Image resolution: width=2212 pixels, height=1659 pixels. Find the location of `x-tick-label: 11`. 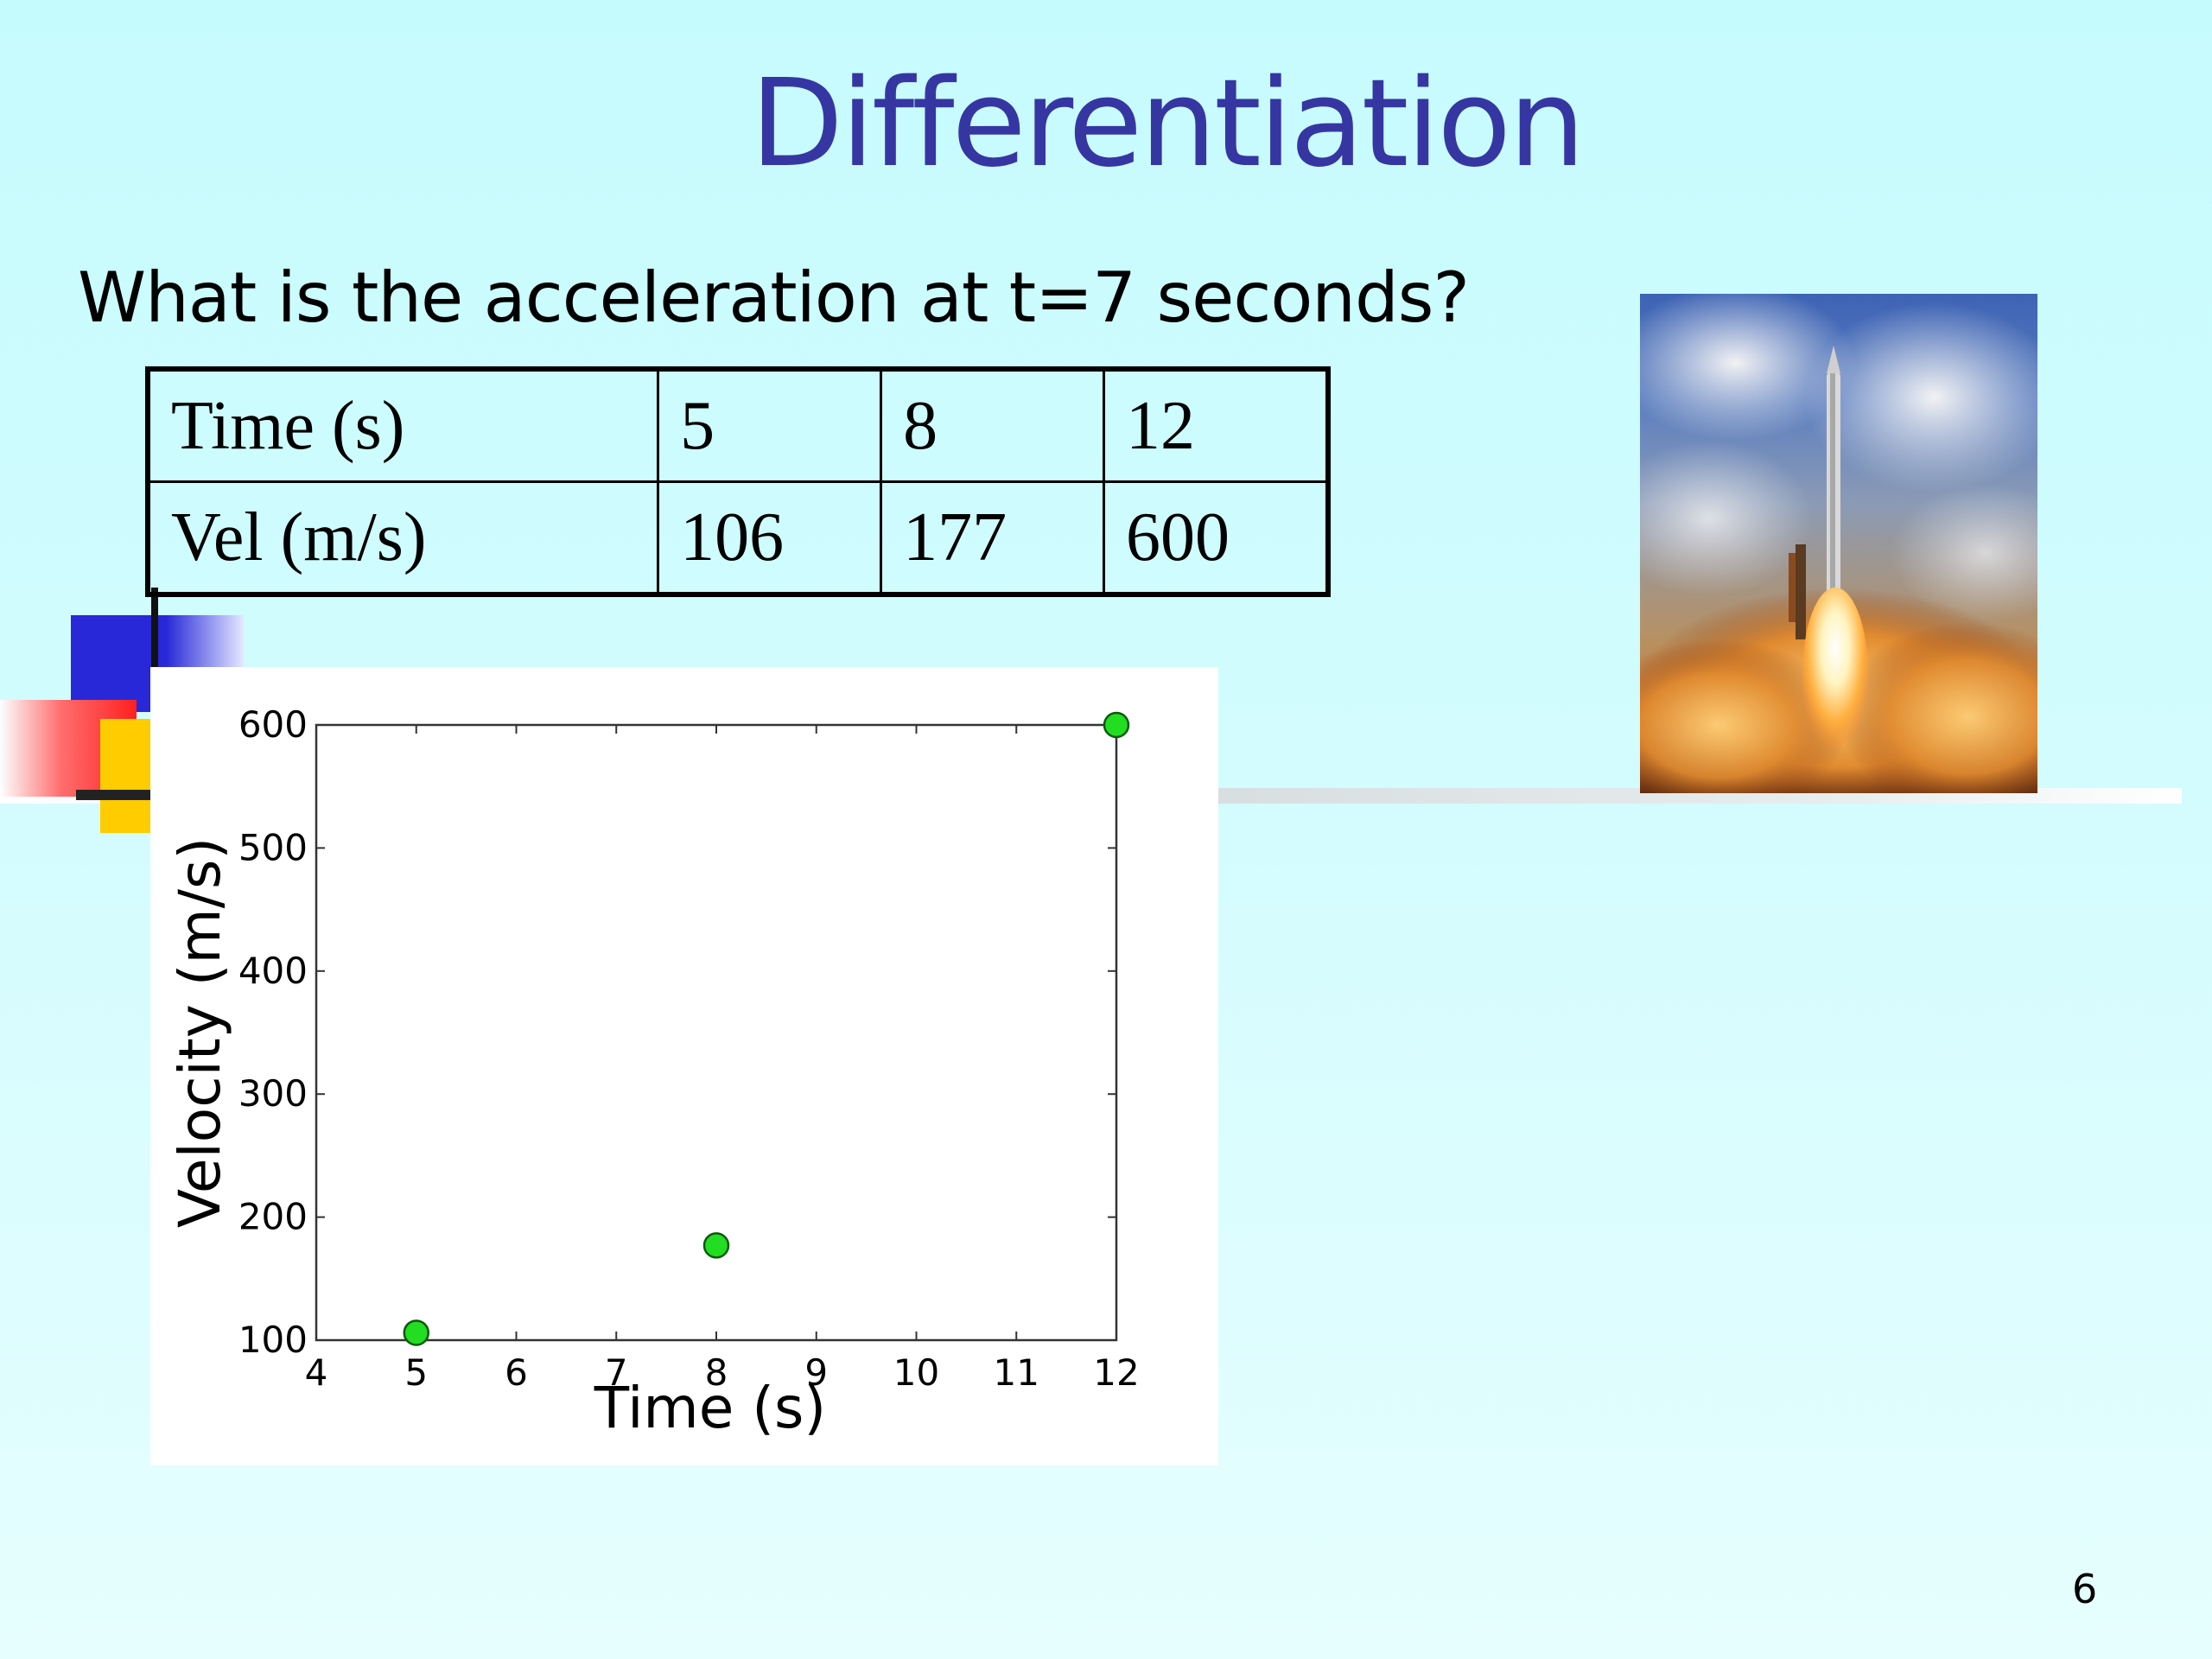

x-tick-label: 11 is located at coordinates (1017, 1372).